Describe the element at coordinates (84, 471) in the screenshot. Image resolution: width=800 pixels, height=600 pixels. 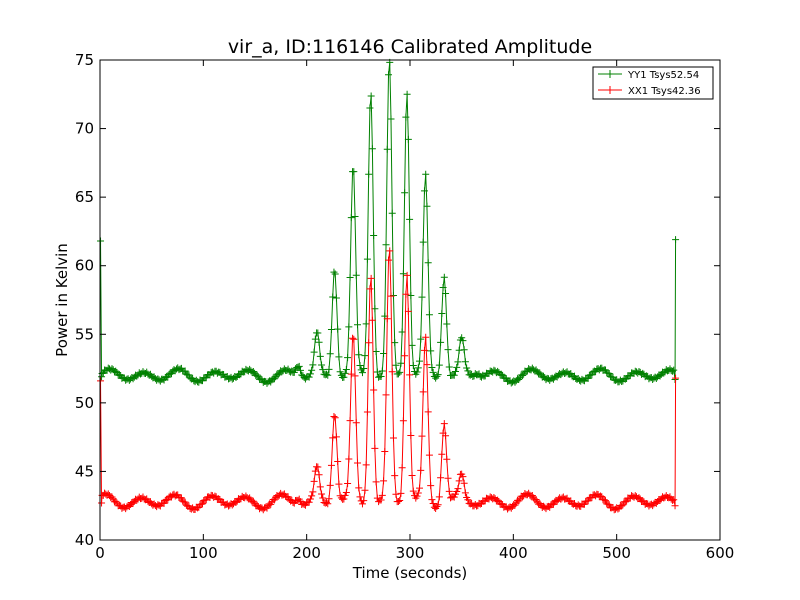
I see `y-tick-label: 45` at that location.